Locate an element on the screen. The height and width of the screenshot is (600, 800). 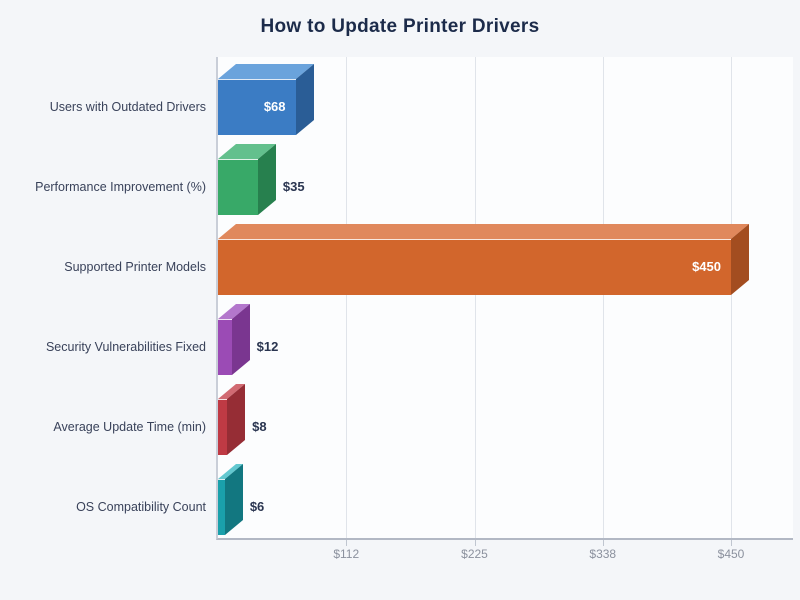
bar-value-label: $8 is located at coordinates (259, 426).